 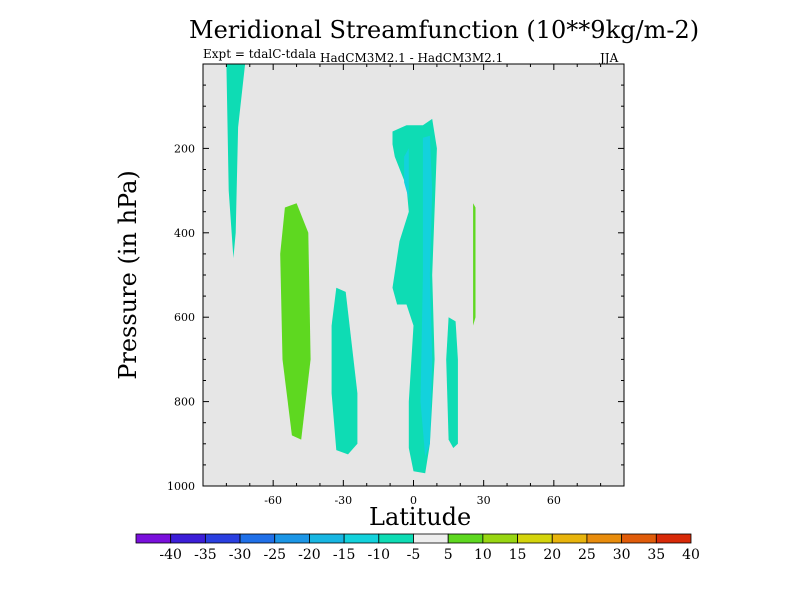 I want to click on colorbar-level-label: 20, so click(x=552, y=555).